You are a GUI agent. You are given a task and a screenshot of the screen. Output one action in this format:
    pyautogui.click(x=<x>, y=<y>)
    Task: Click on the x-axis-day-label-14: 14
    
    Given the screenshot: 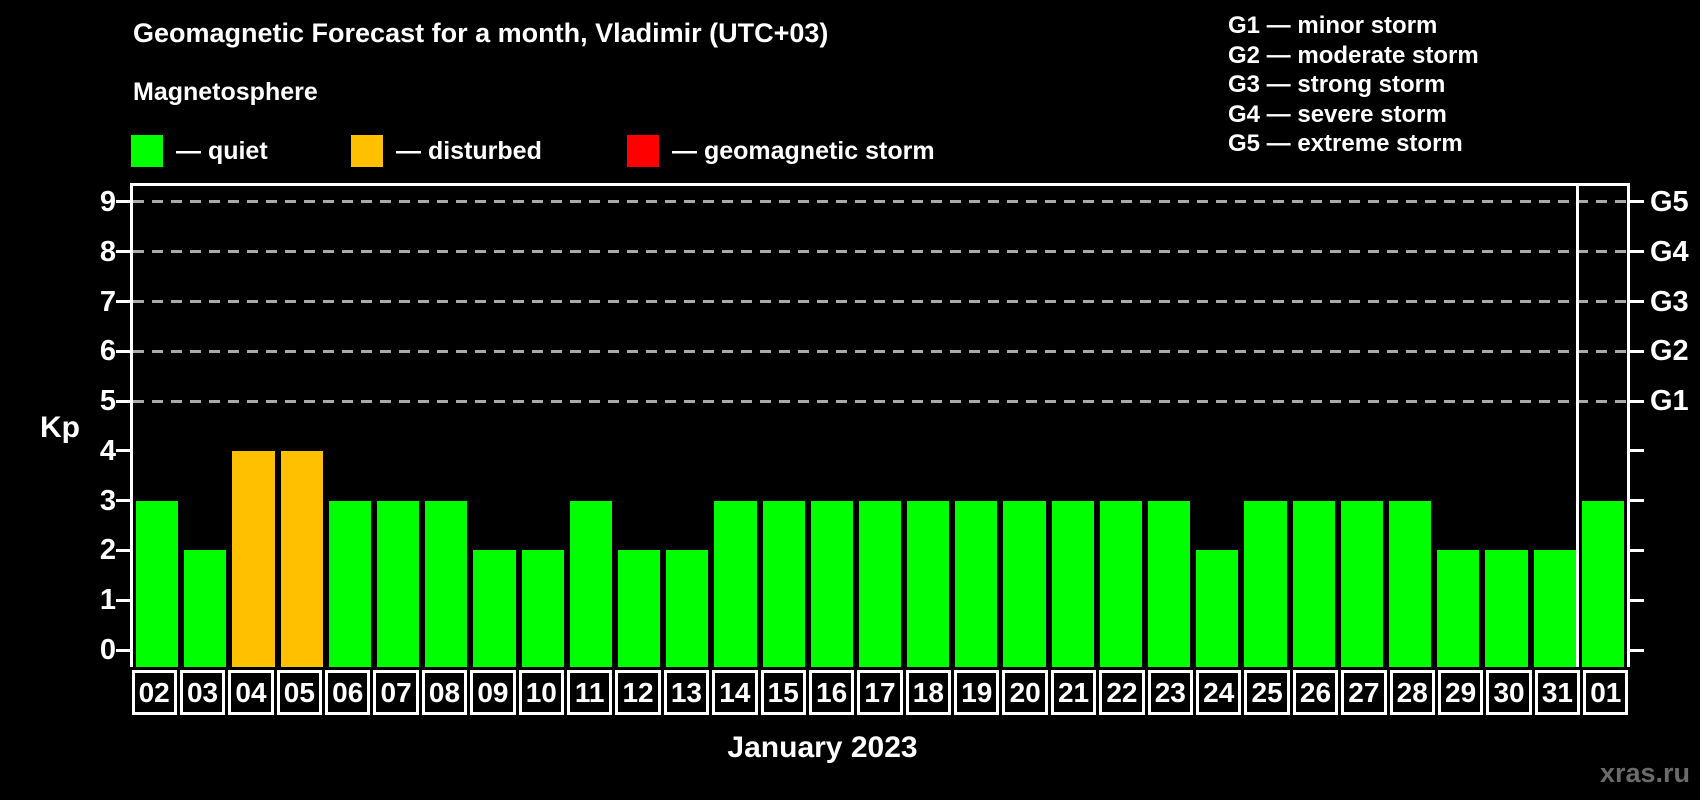 What is the action you would take?
    pyautogui.click(x=735, y=692)
    